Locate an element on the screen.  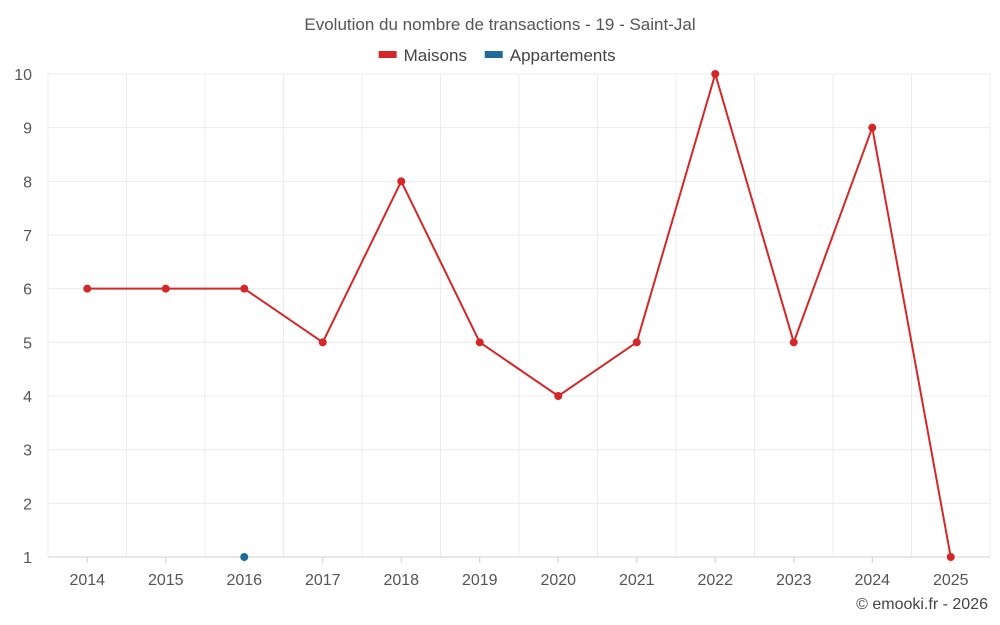
data-point-appartements is located at coordinates (244, 557).